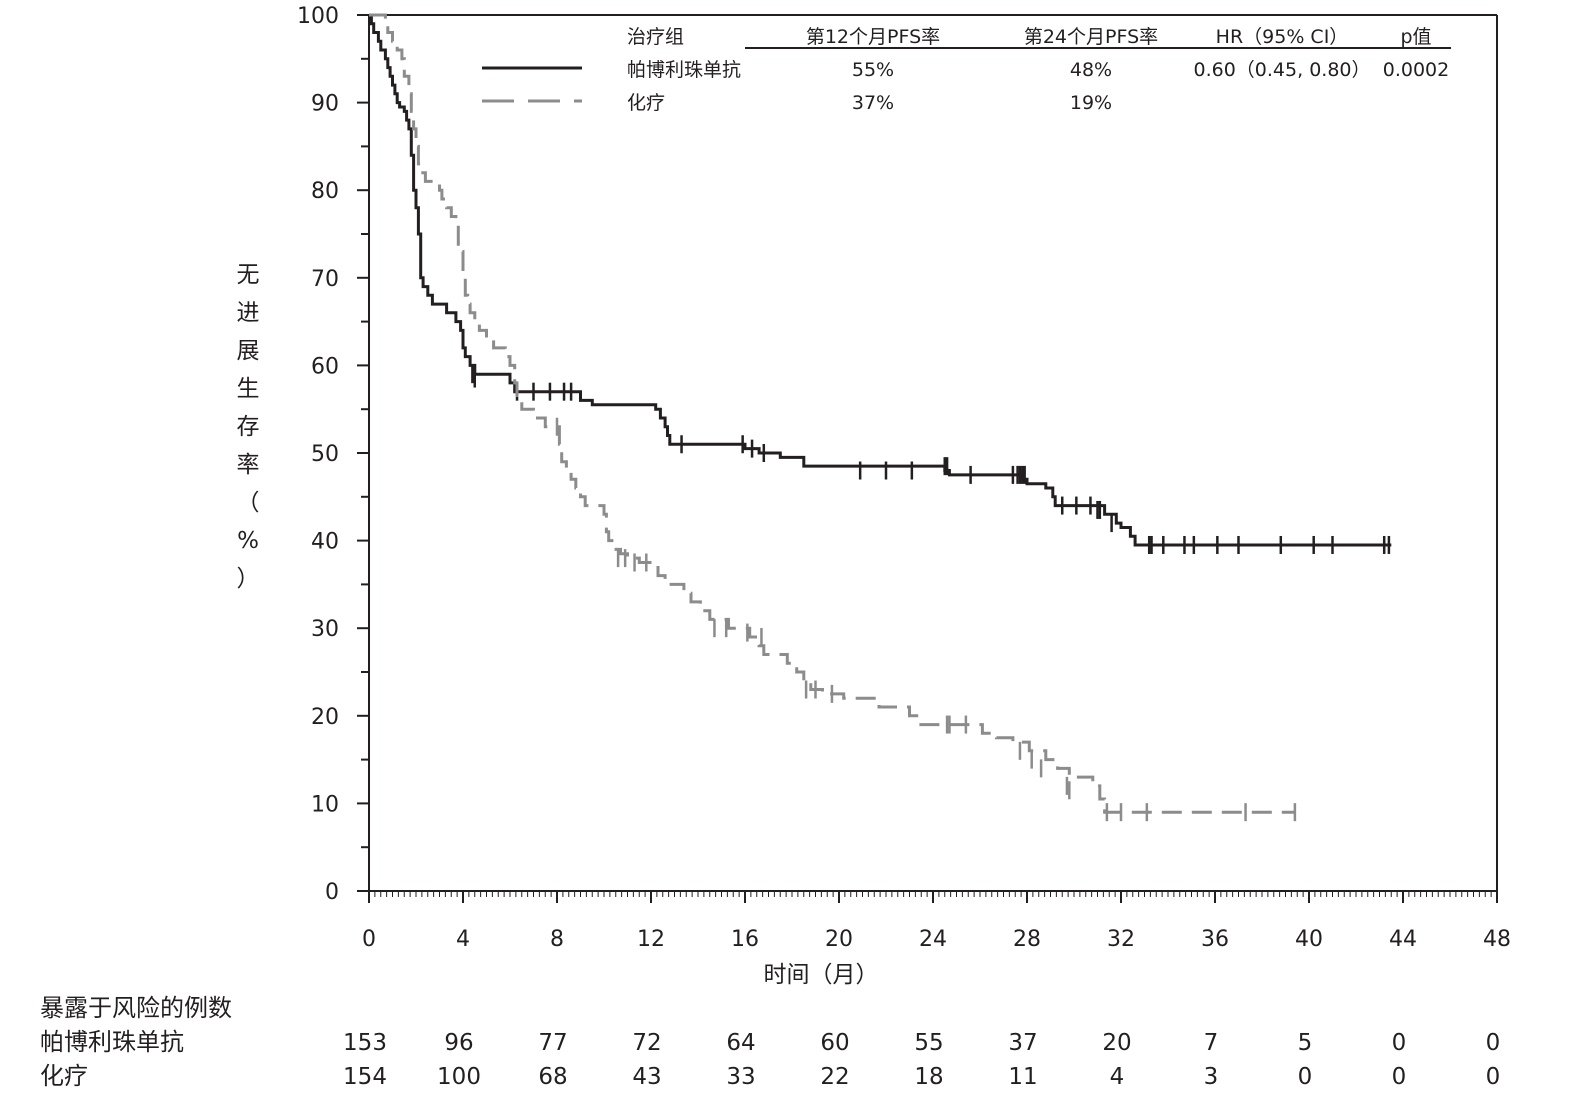 This screenshot has width=1572, height=1104. I want to click on y-tick-label: 30, so click(325, 629).